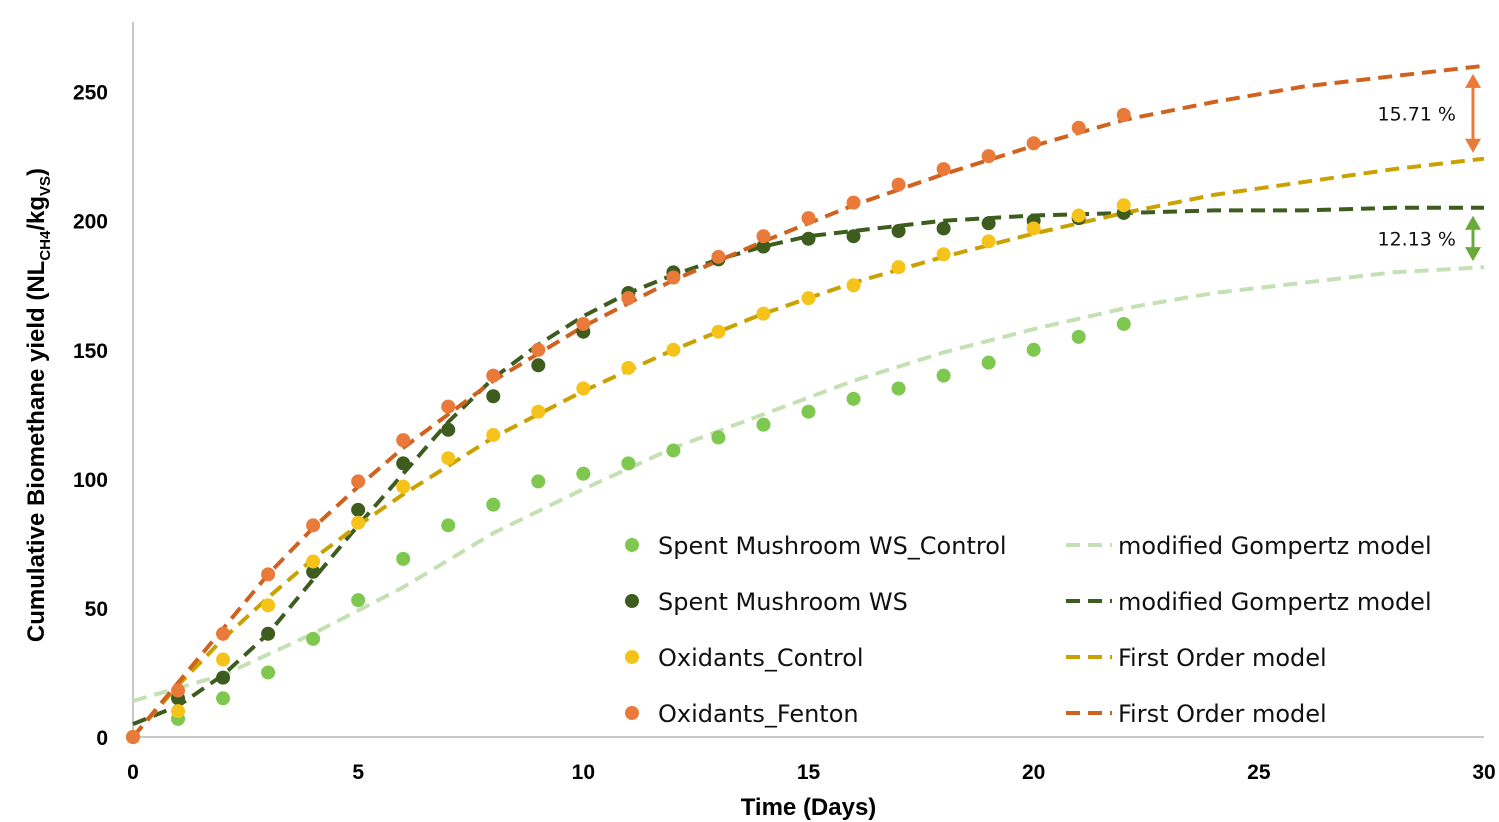  What do you see at coordinates (45, 186) in the screenshot?
I see `y-title-sub2: VS` at bounding box center [45, 186].